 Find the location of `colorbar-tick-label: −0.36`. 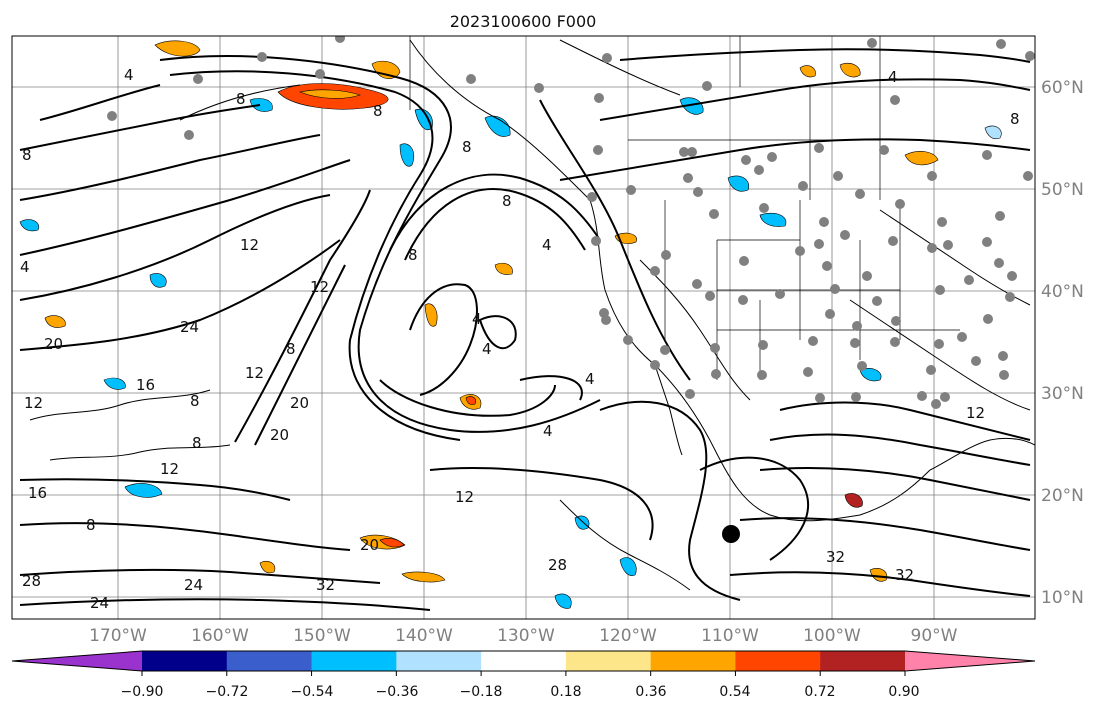

colorbar-tick-label: −0.36 is located at coordinates (397, 692).